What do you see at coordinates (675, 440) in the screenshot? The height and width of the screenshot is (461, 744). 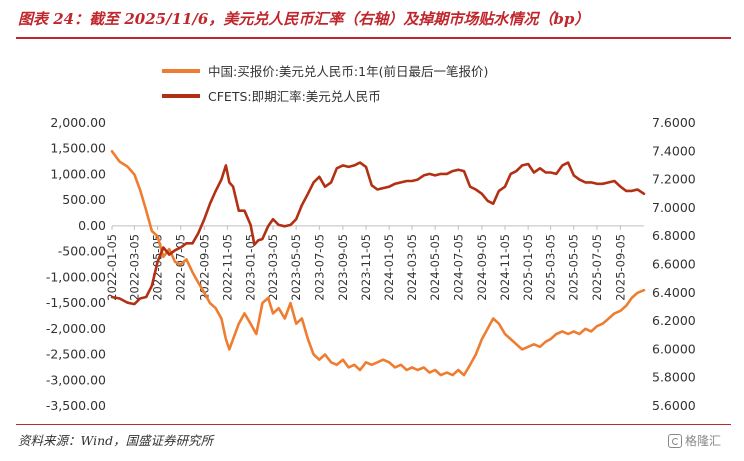 I see `watermark-logo-icon` at bounding box center [675, 440].